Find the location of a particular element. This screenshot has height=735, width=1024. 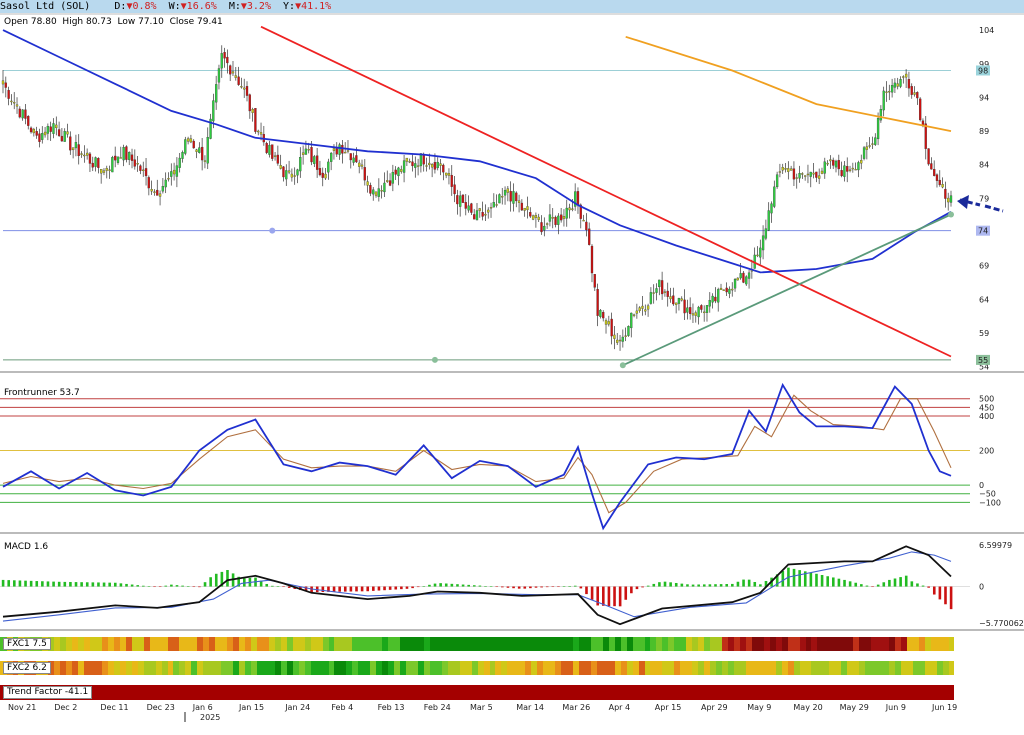

x-tick-label: Jan 24 is located at coordinates (297, 707).